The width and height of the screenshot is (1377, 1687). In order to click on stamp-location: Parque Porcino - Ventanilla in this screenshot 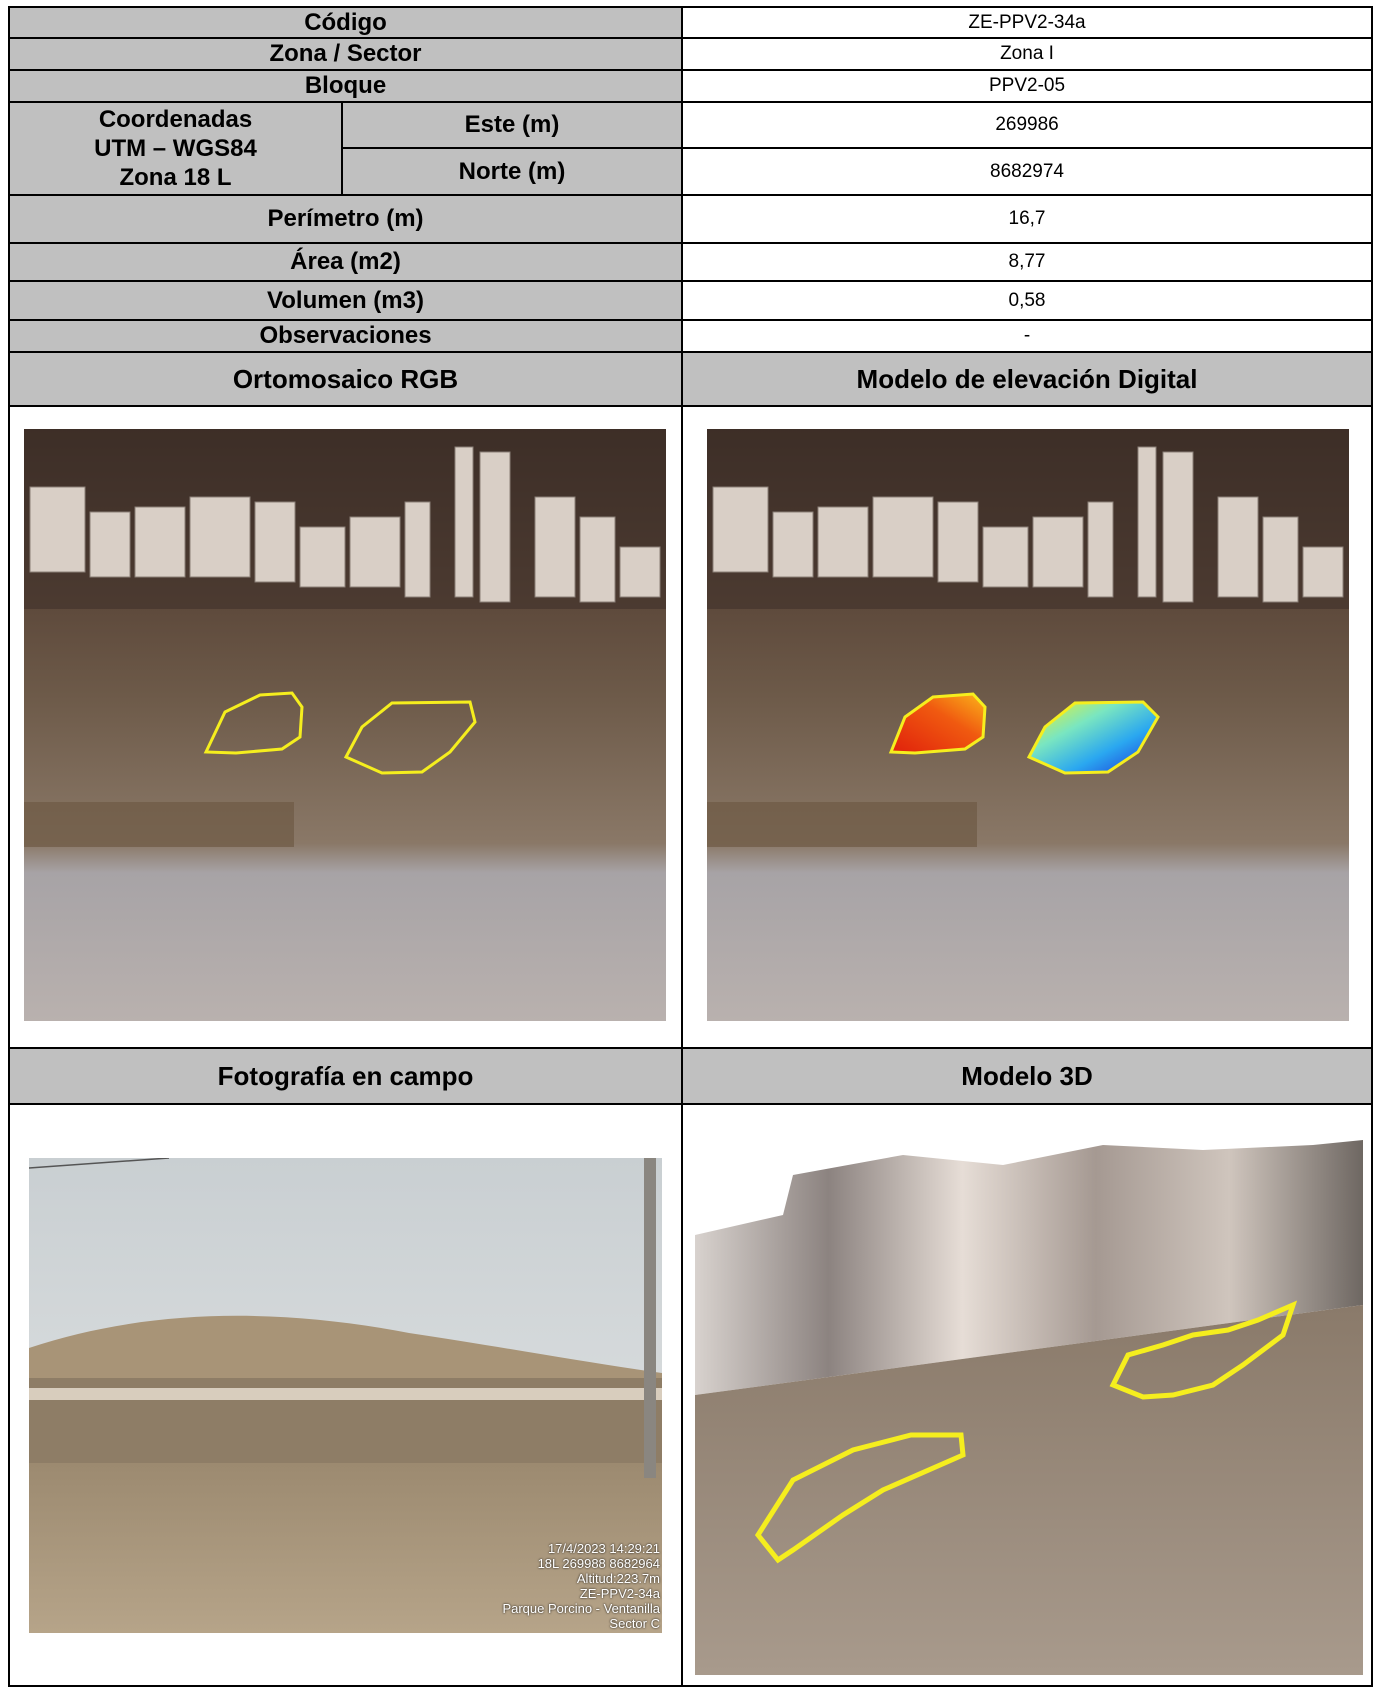, I will do `click(581, 1608)`.